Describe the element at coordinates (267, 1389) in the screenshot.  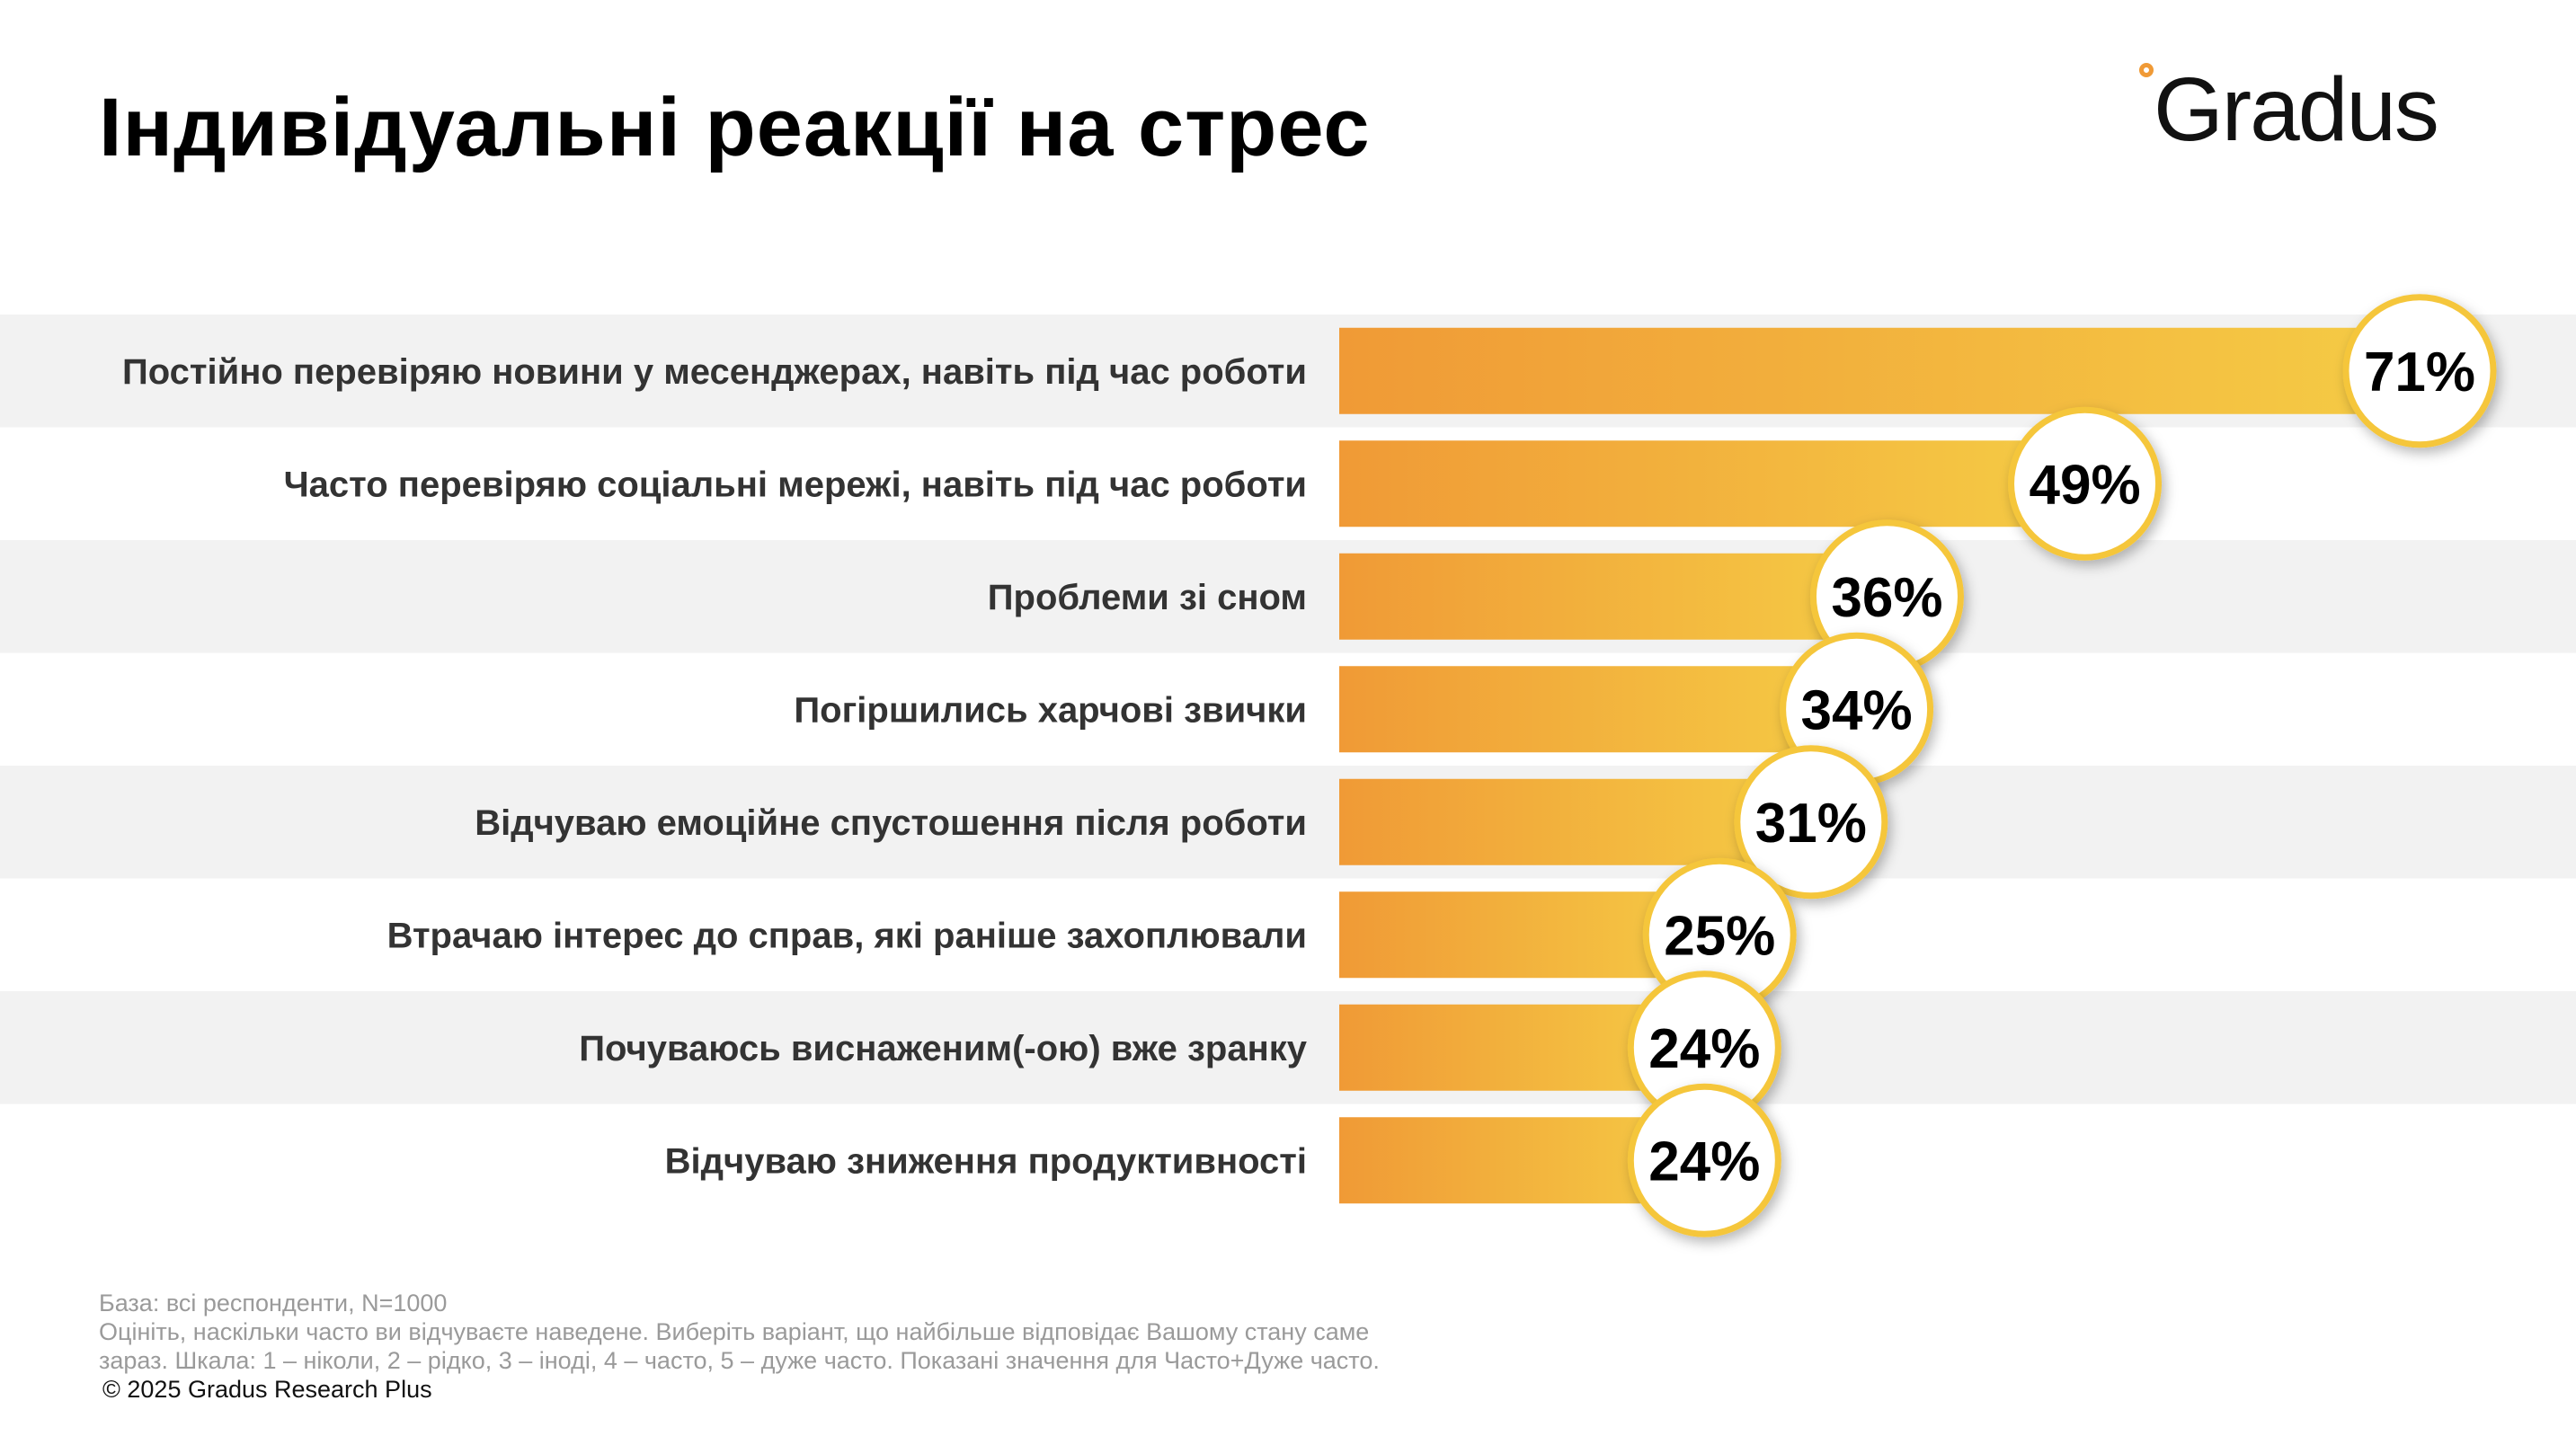
I see `copyright: © 2025 Gradus Research Plus` at that location.